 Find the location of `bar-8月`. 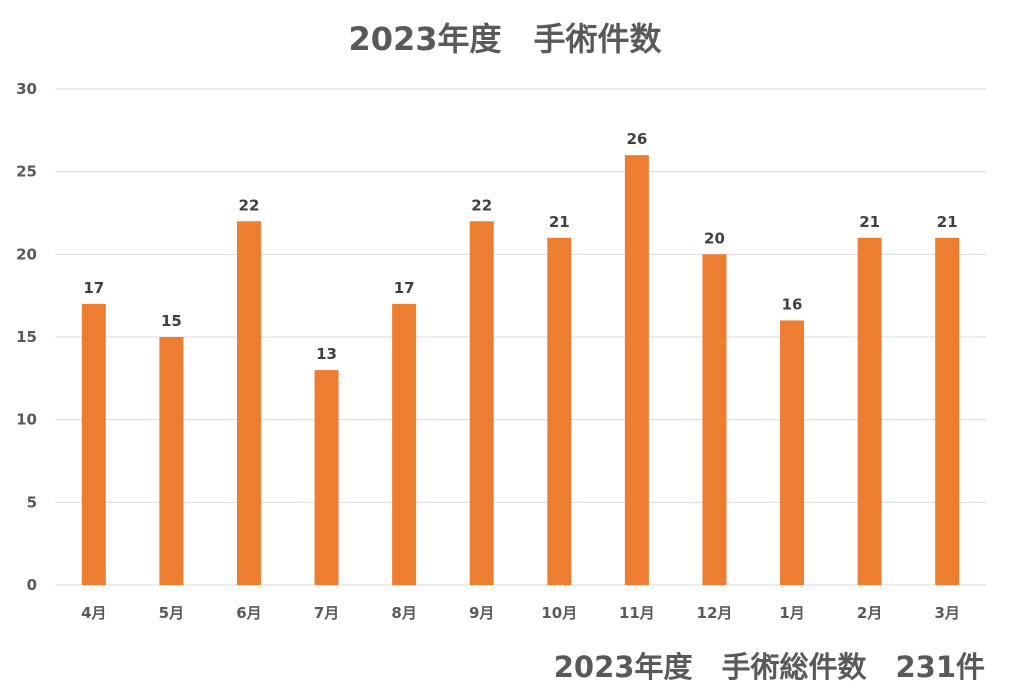

bar-8月 is located at coordinates (404, 444).